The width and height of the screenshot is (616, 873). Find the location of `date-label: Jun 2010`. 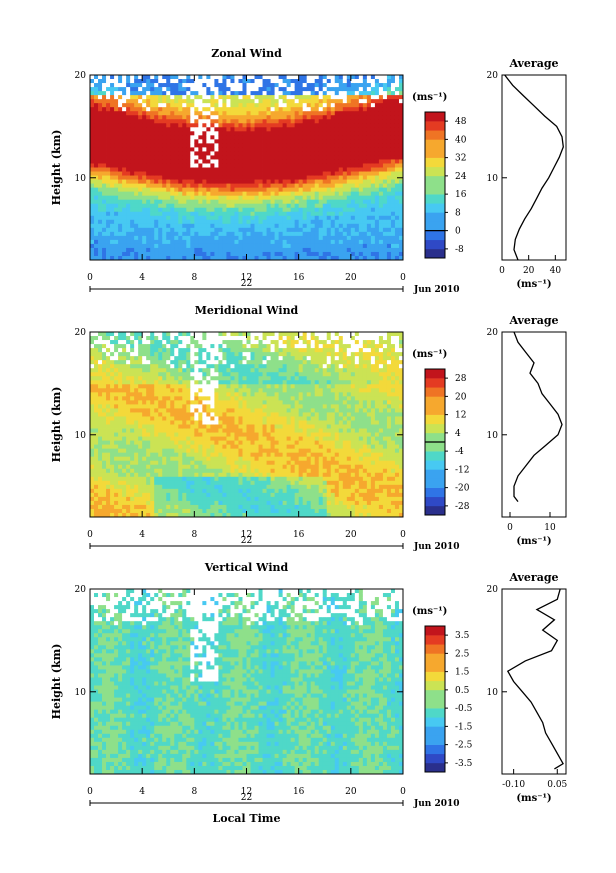

date-label: Jun 2010 is located at coordinates (436, 290).